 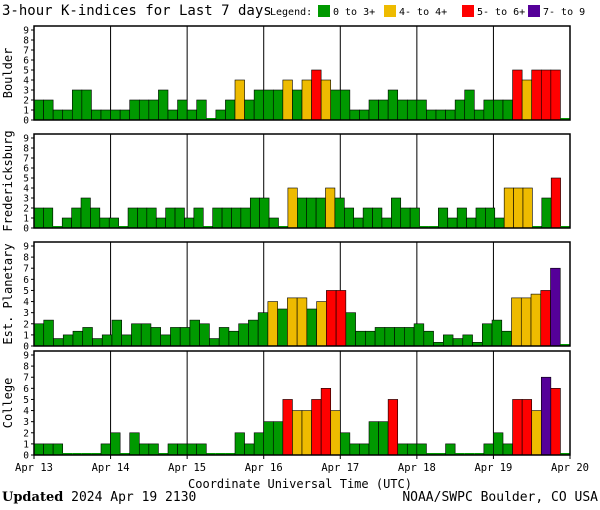 I want to click on y-tick-label: 4, so click(x=26, y=411).